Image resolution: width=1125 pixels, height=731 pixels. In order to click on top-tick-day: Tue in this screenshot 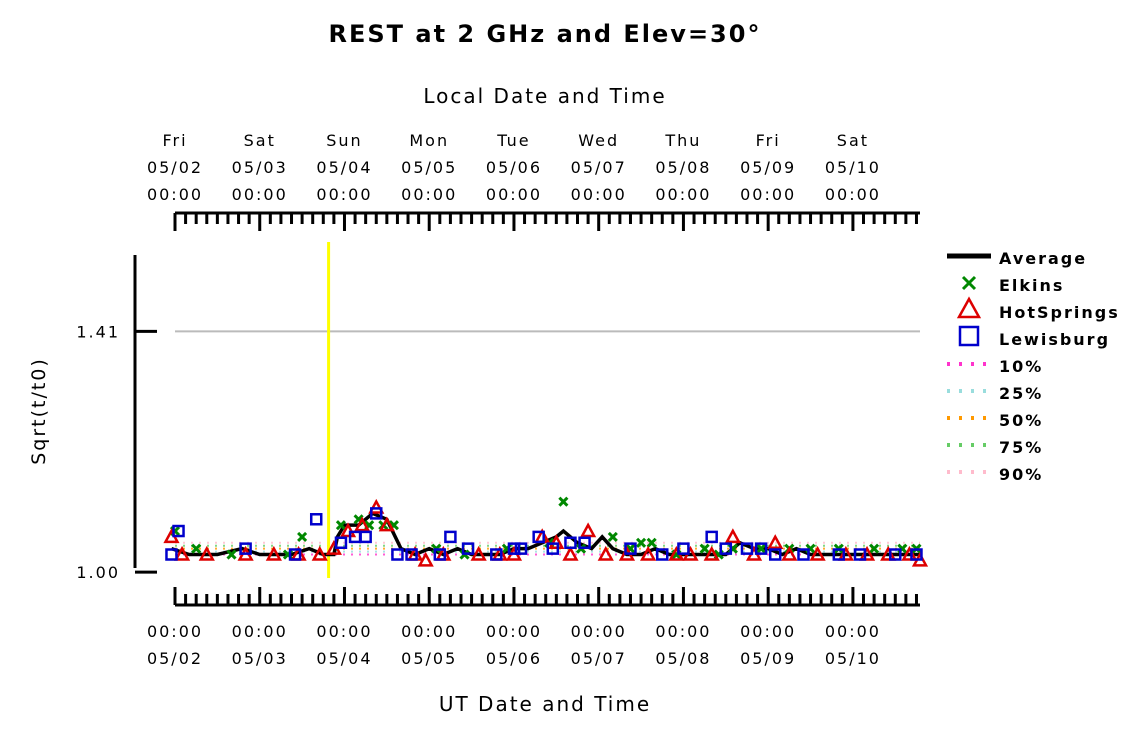, I will do `click(513, 140)`.